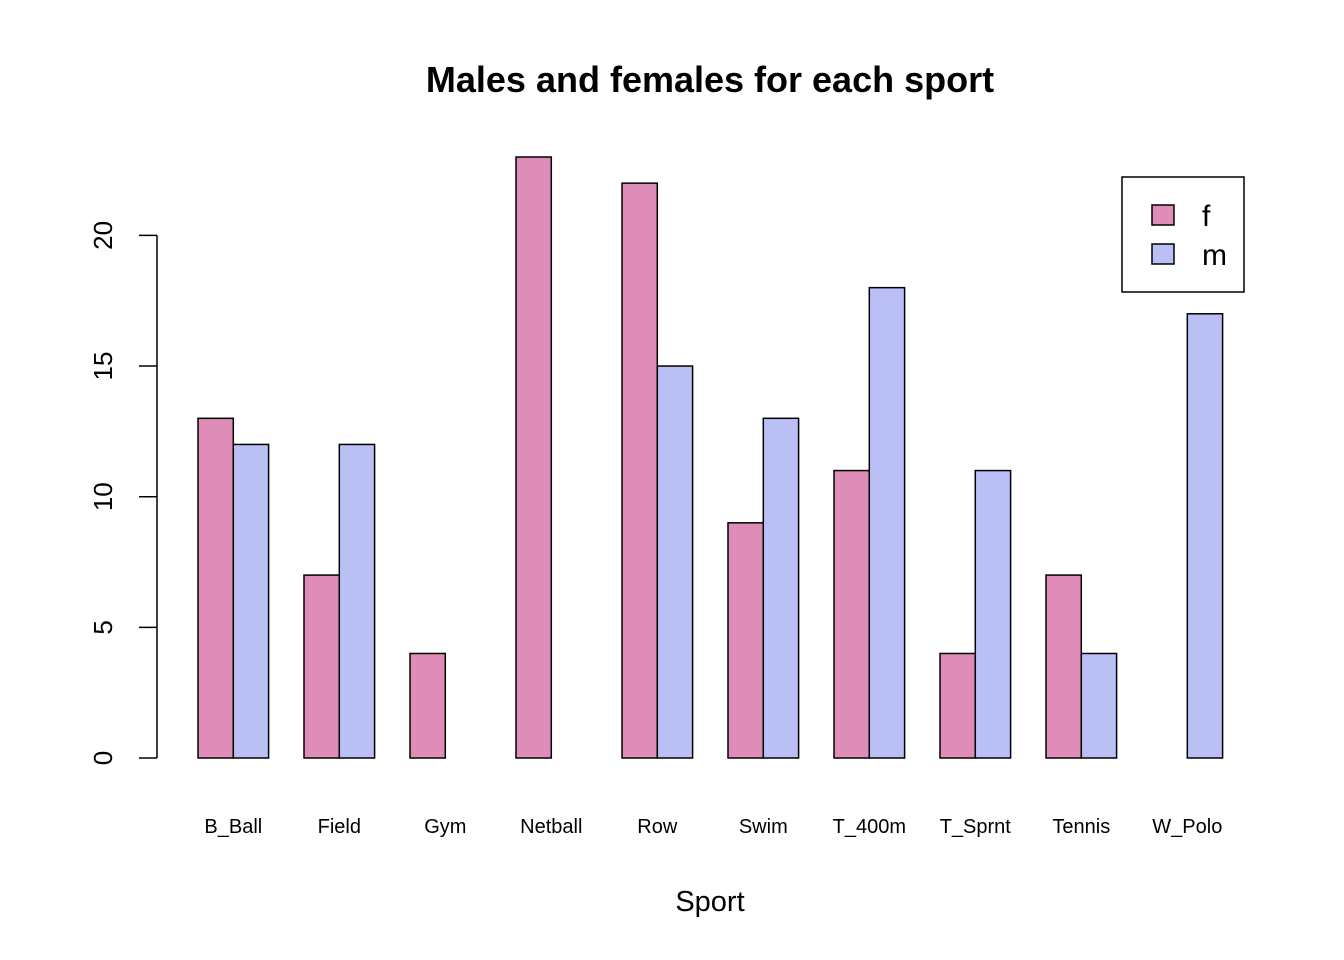  I want to click on y-tick-label: 5, so click(103, 627).